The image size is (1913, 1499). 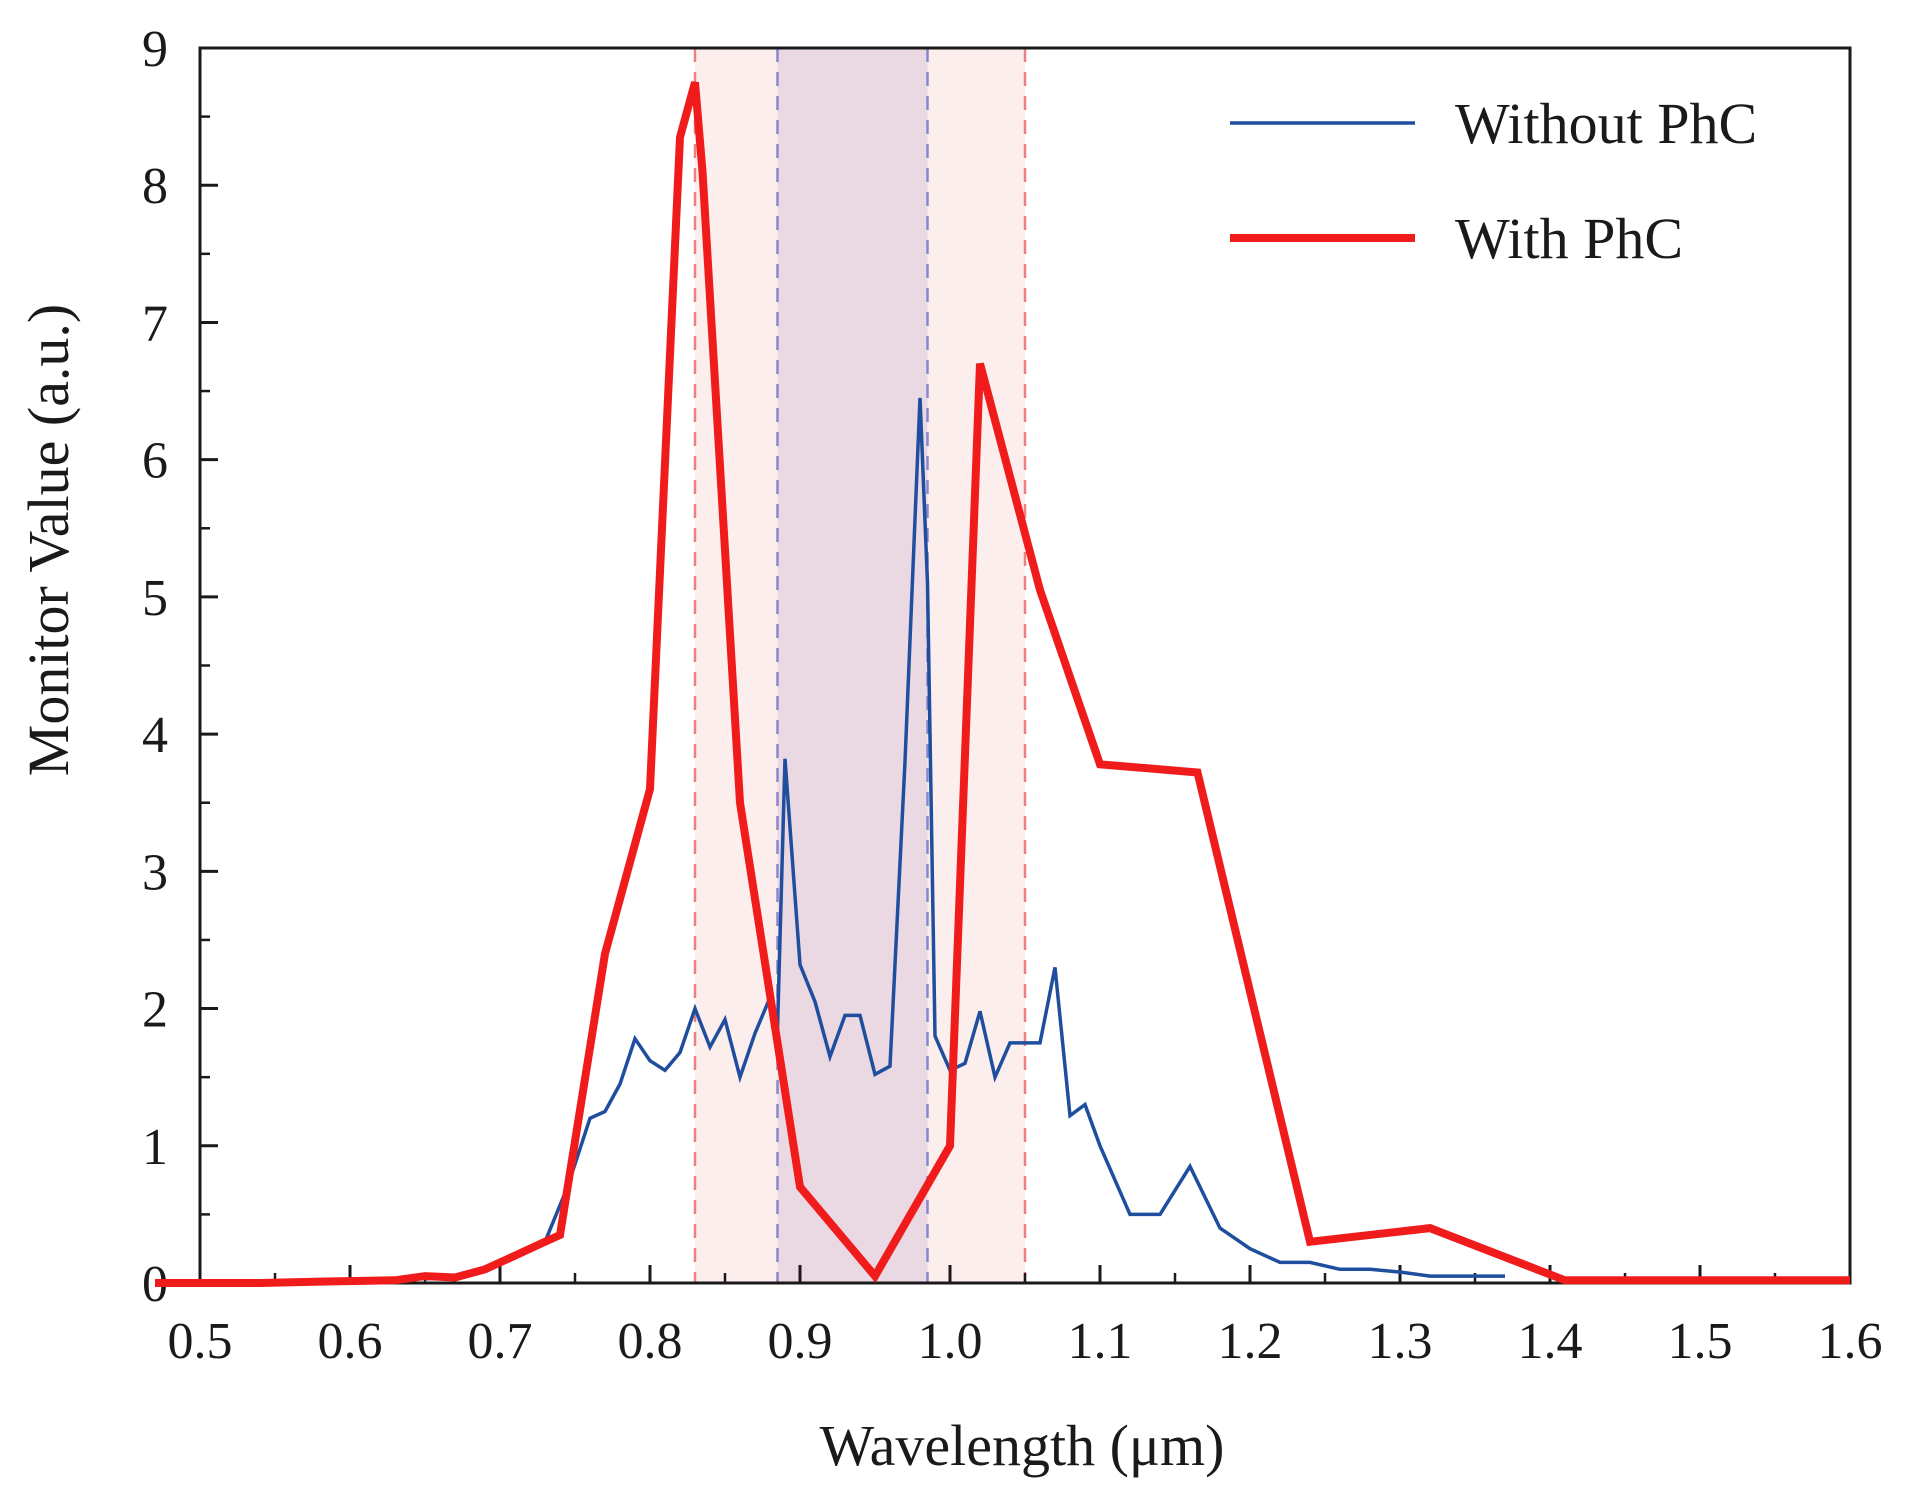 I want to click on x-tick-label: 0.6, so click(x=350, y=1341).